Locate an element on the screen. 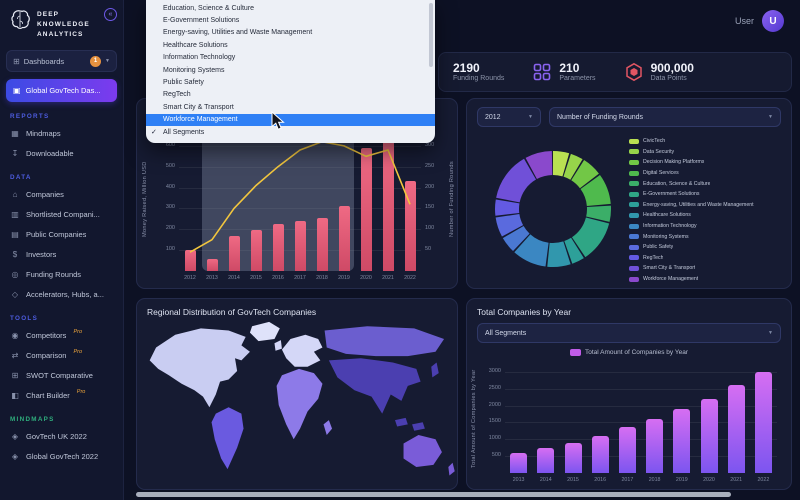 The image size is (800, 500). map-region-south-america is located at coordinates (227, 438).